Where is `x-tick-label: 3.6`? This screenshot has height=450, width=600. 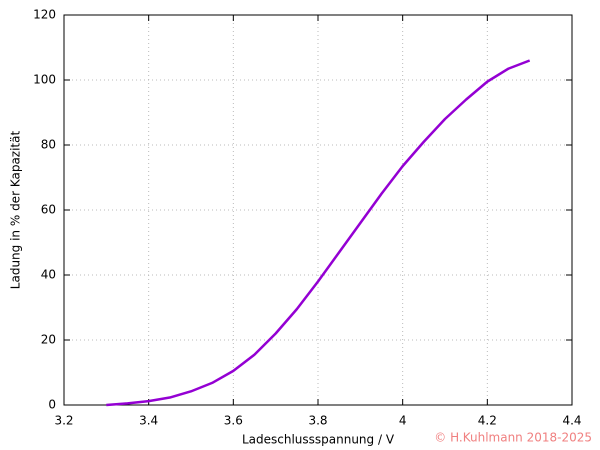
x-tick-label: 3.6 is located at coordinates (233, 421).